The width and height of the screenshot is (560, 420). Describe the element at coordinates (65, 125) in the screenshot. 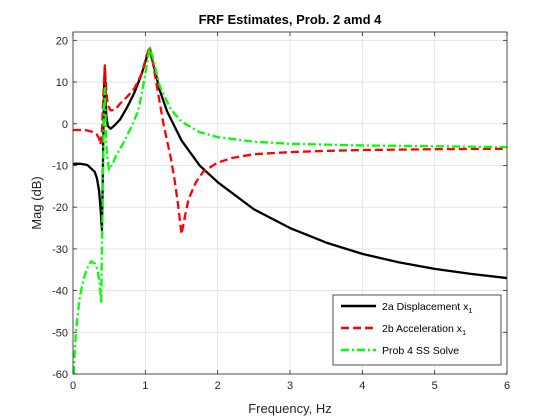

I see `y-tick-label: 0` at that location.